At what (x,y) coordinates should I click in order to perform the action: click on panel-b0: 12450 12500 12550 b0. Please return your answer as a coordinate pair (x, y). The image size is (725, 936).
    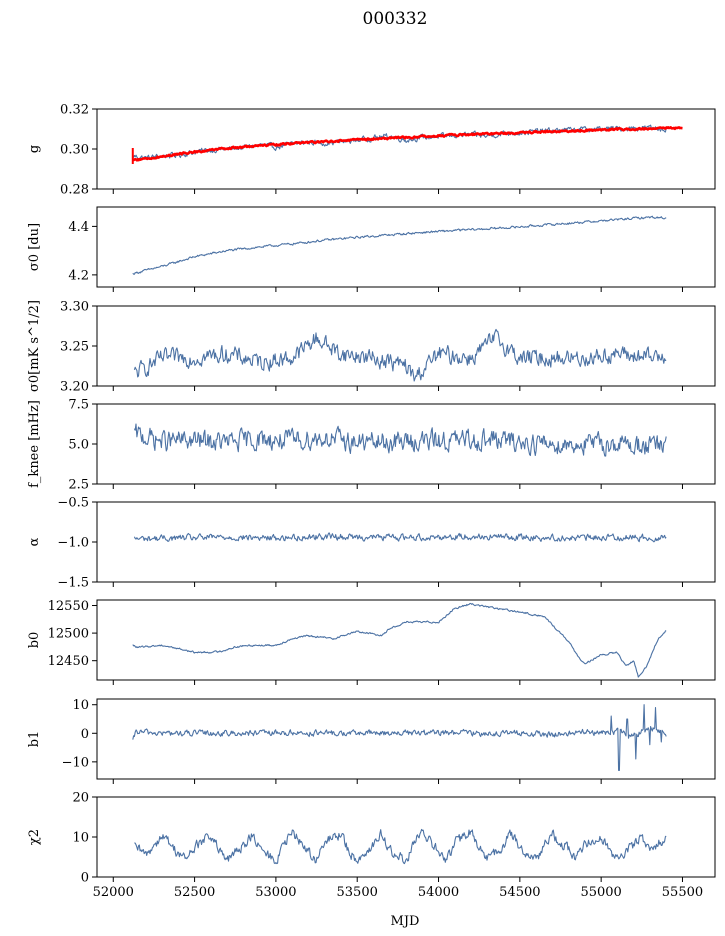
    Looking at the image, I should click on (371, 642).